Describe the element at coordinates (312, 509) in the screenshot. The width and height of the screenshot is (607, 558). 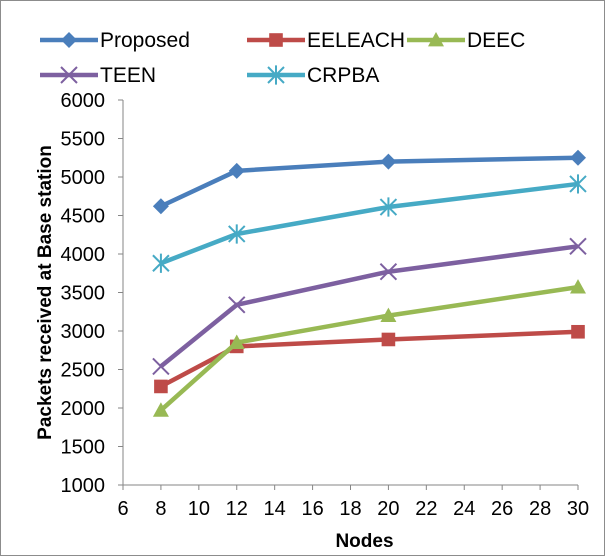
I see `x-tick-label: 16` at that location.